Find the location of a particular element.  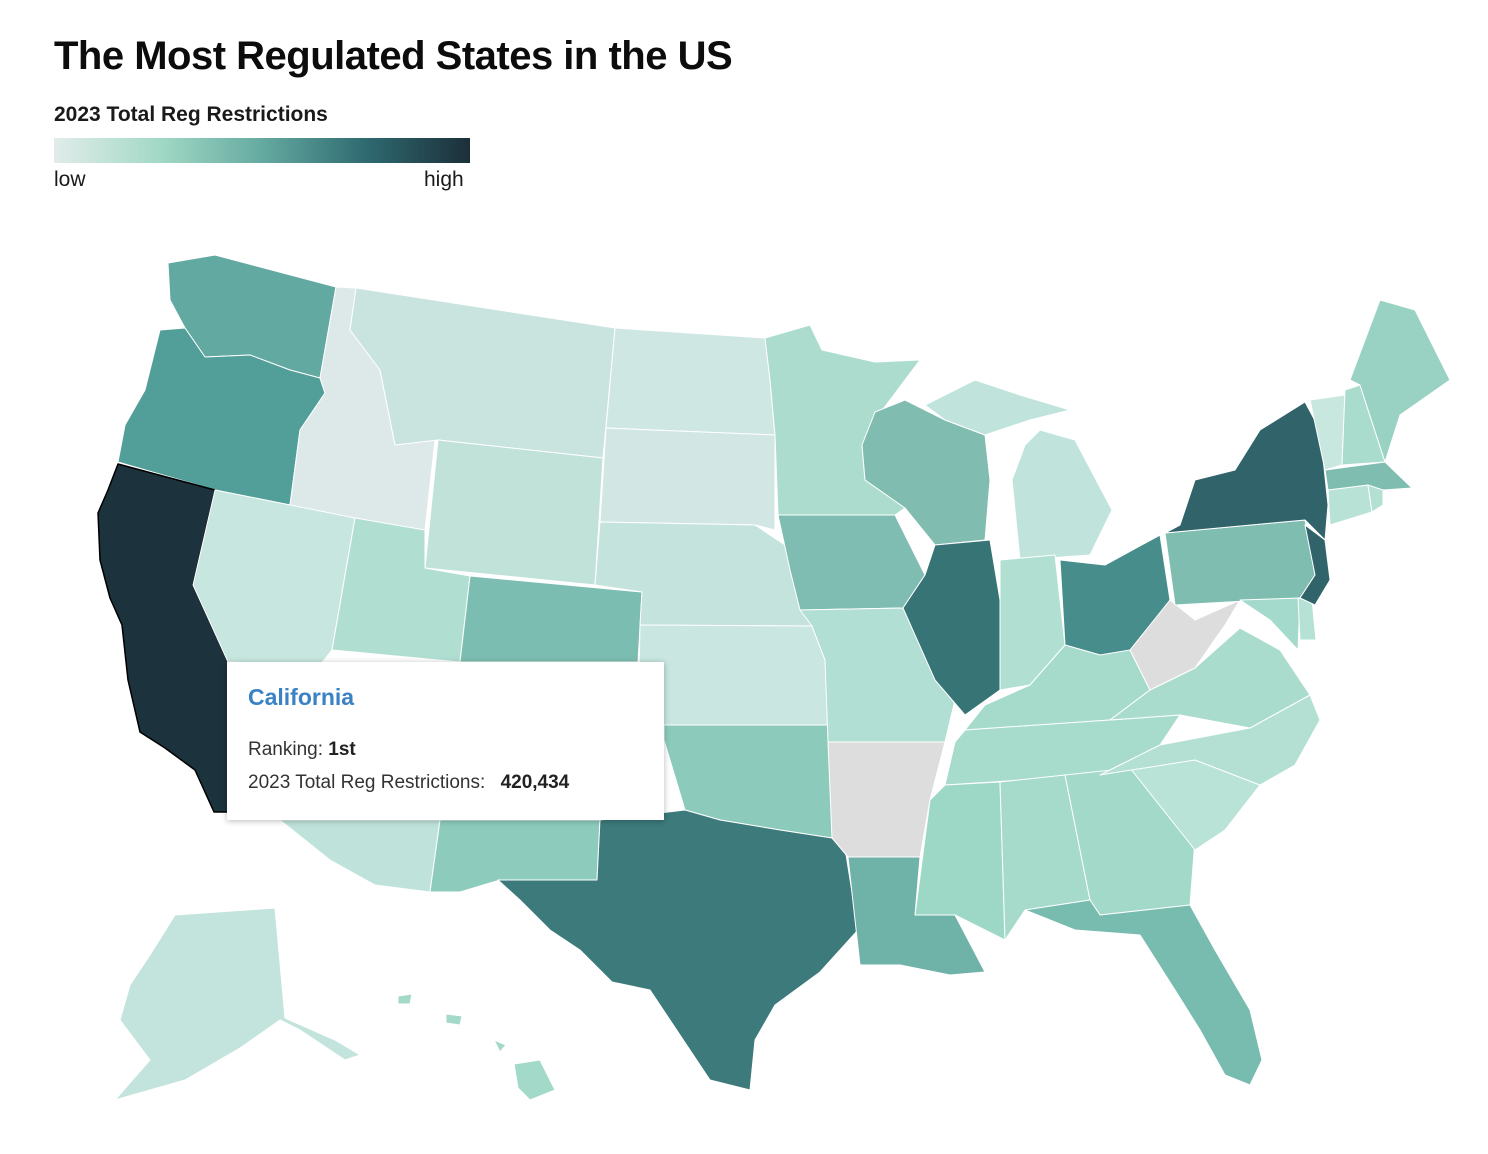

chart-title: The Most Regulated States in the US is located at coordinates (393, 56).